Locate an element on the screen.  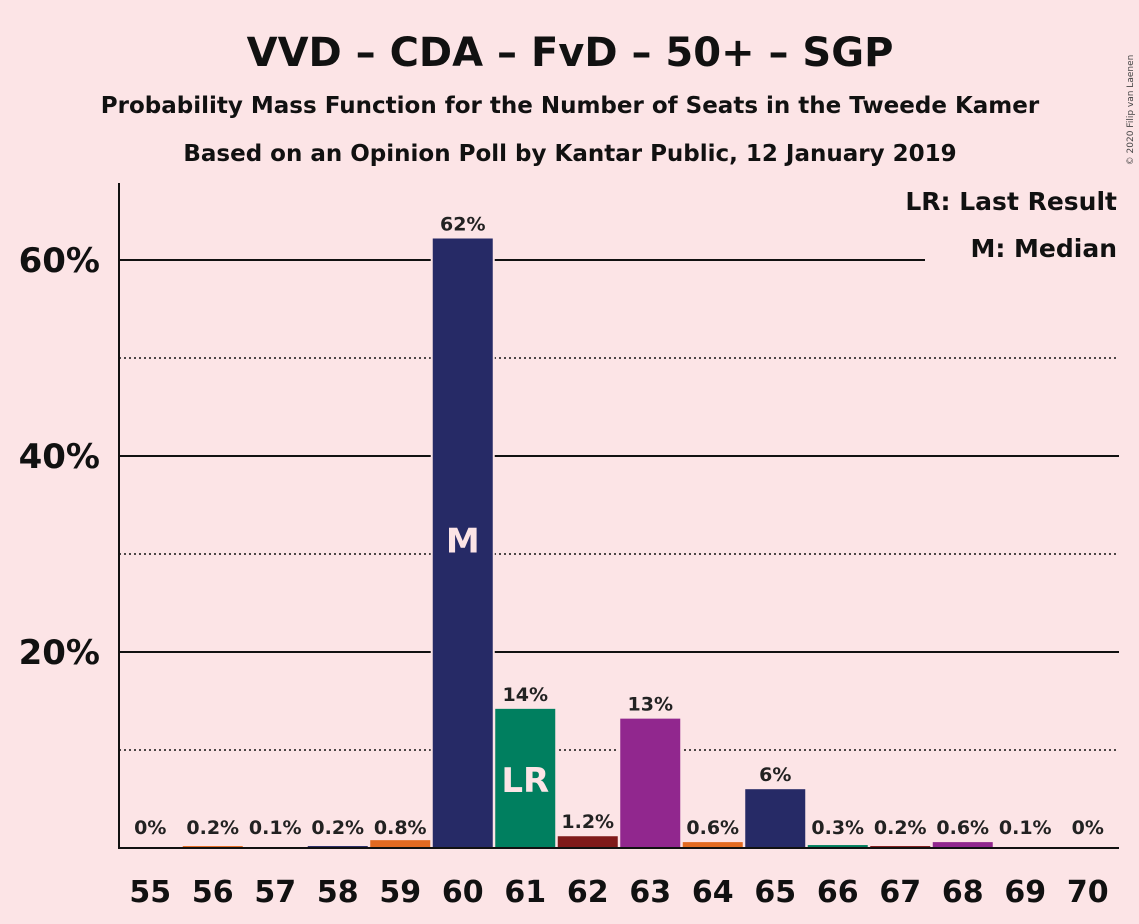
data-label-60: 62% is located at coordinates (462, 224).